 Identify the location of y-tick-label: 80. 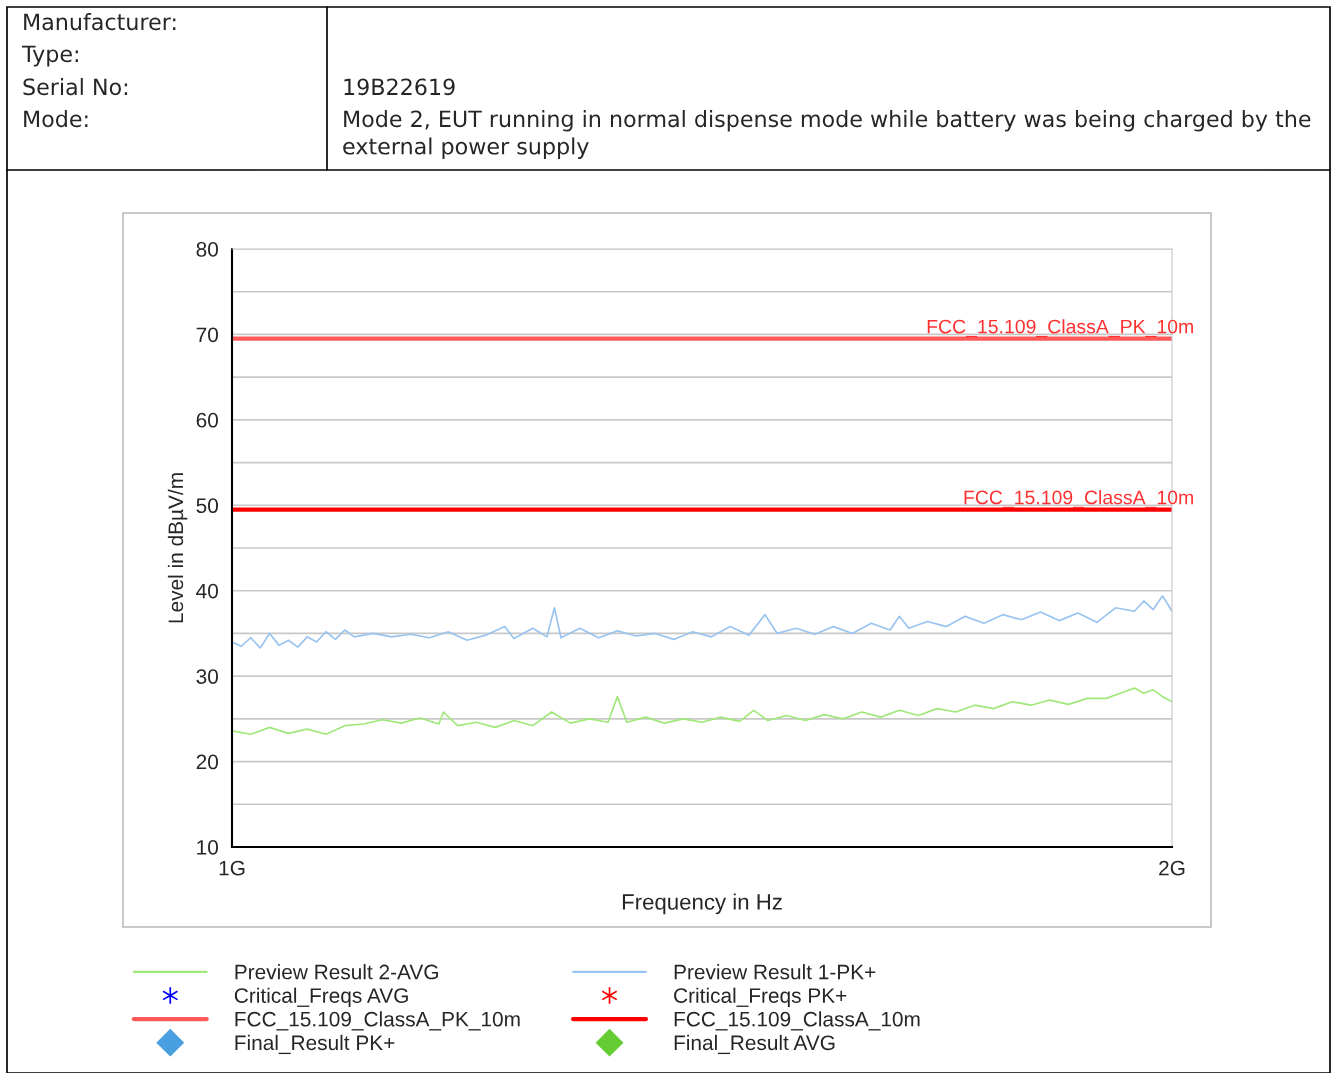
(207, 249).